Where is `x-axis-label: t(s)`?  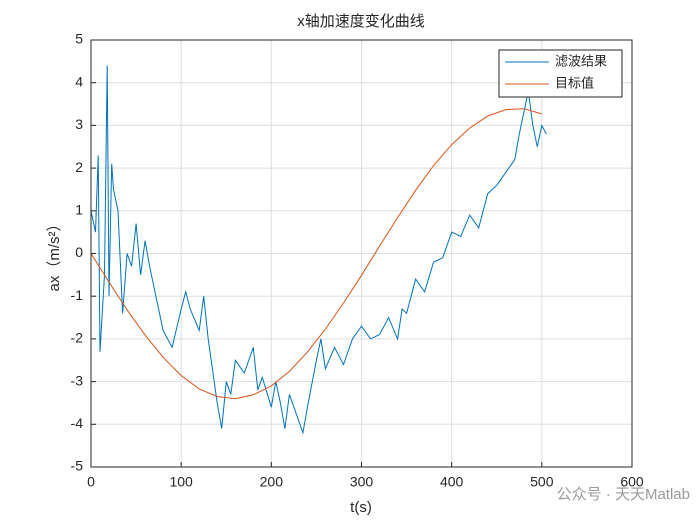
x-axis-label: t(s) is located at coordinates (361, 507).